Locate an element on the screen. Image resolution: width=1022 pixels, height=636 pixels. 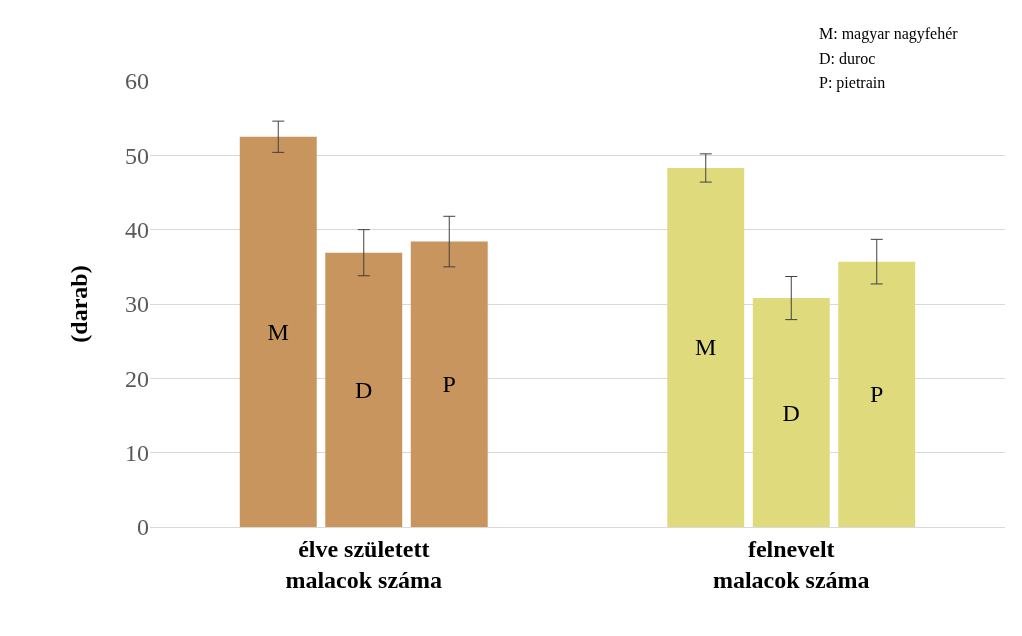
y-tick-label: 30 is located at coordinates (137, 304).